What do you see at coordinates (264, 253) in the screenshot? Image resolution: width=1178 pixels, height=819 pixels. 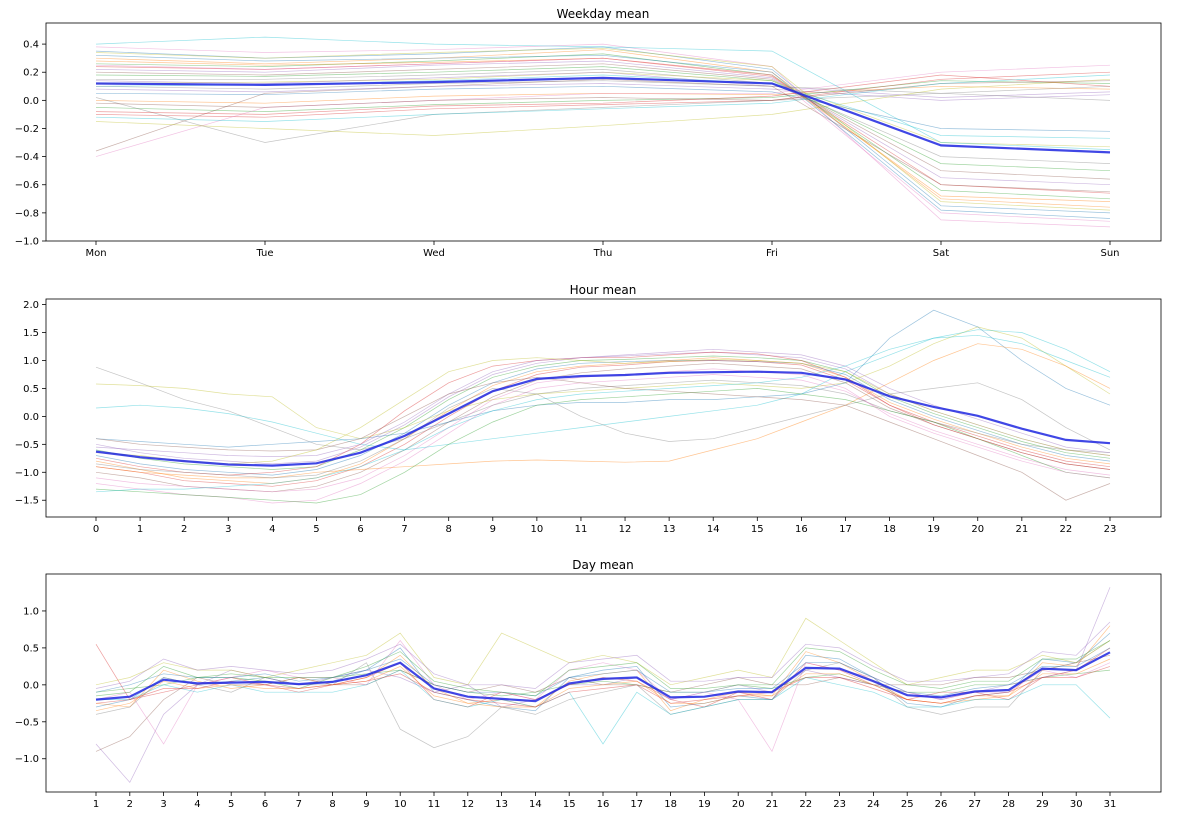 I see `weekday-x-tick-label-1: Tue` at bounding box center [264, 253].